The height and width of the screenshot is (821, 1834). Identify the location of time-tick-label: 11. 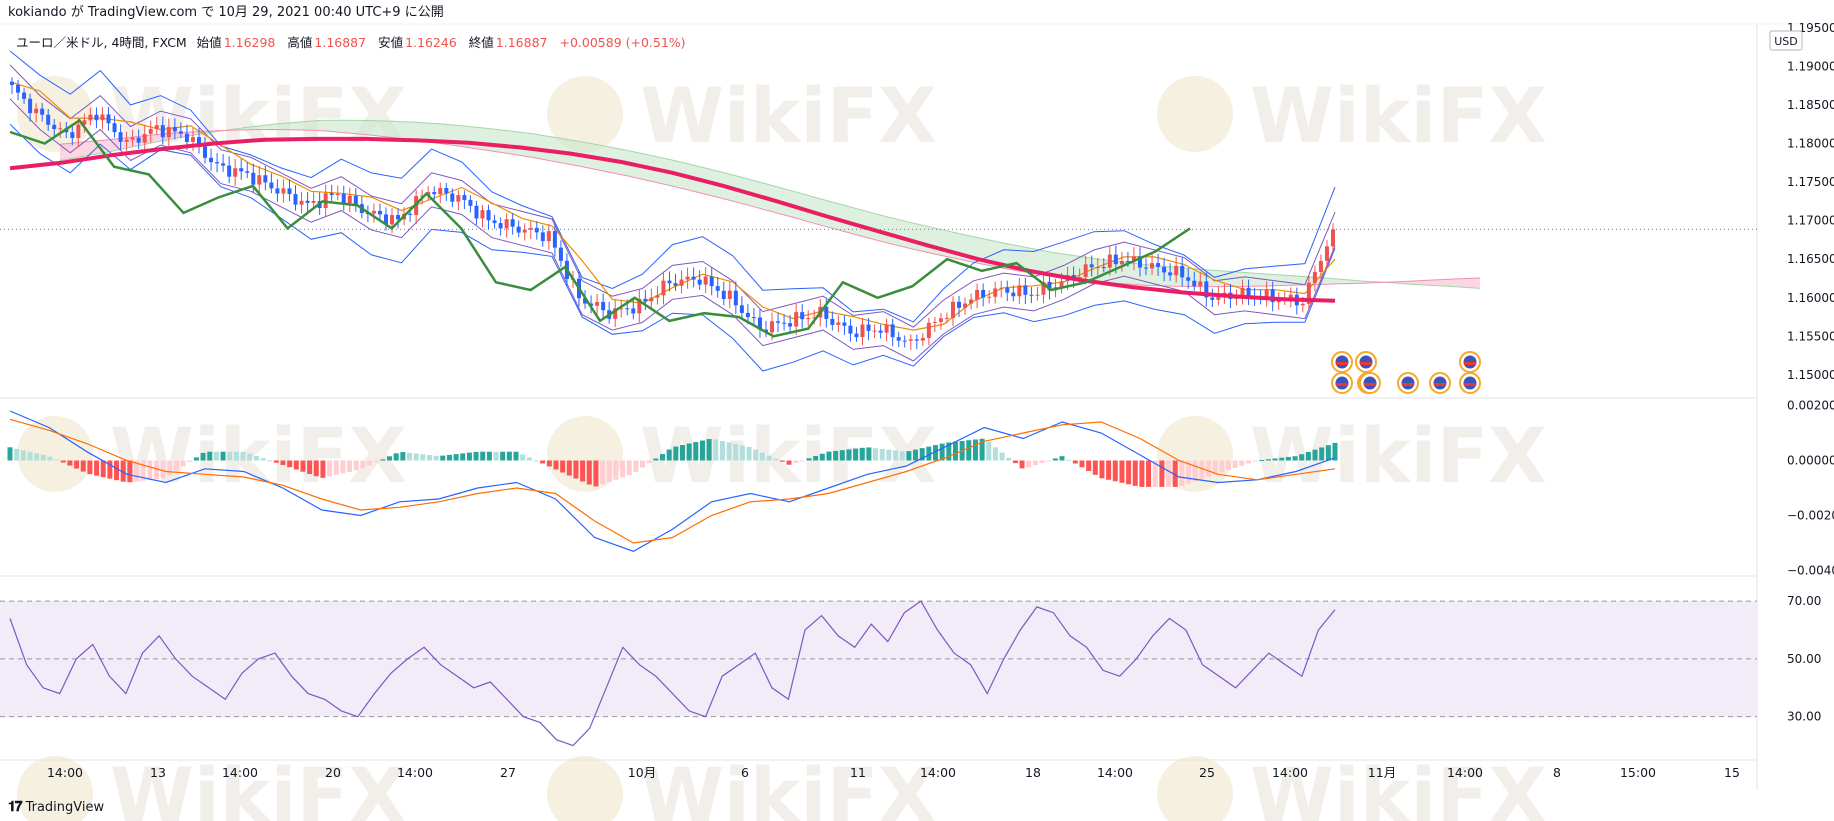
(858, 772).